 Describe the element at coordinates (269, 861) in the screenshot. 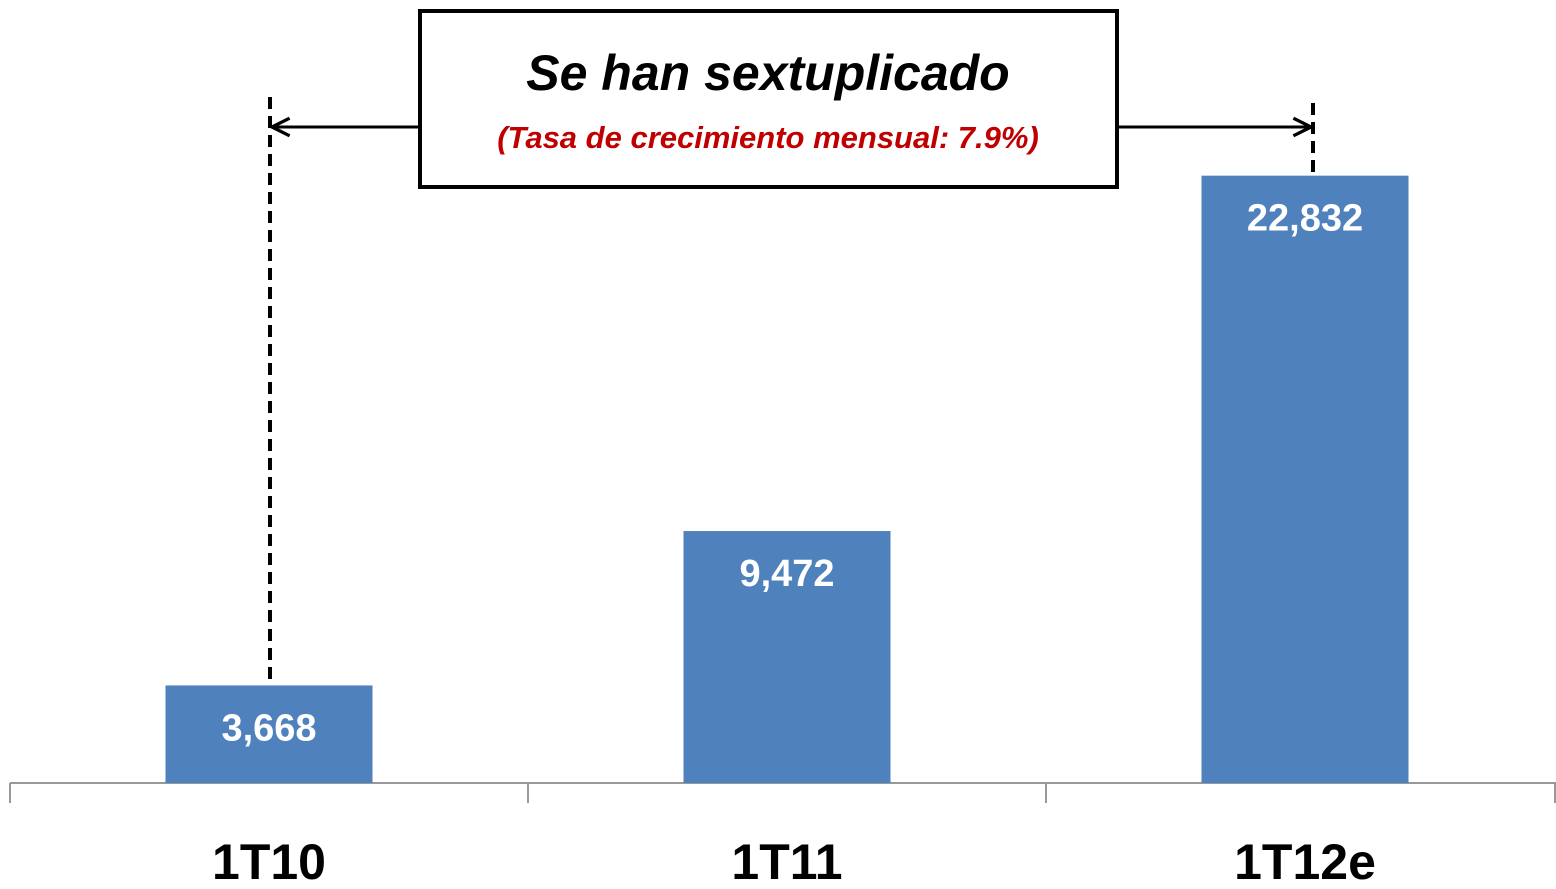

I see `x-tick-label: 1T10` at that location.